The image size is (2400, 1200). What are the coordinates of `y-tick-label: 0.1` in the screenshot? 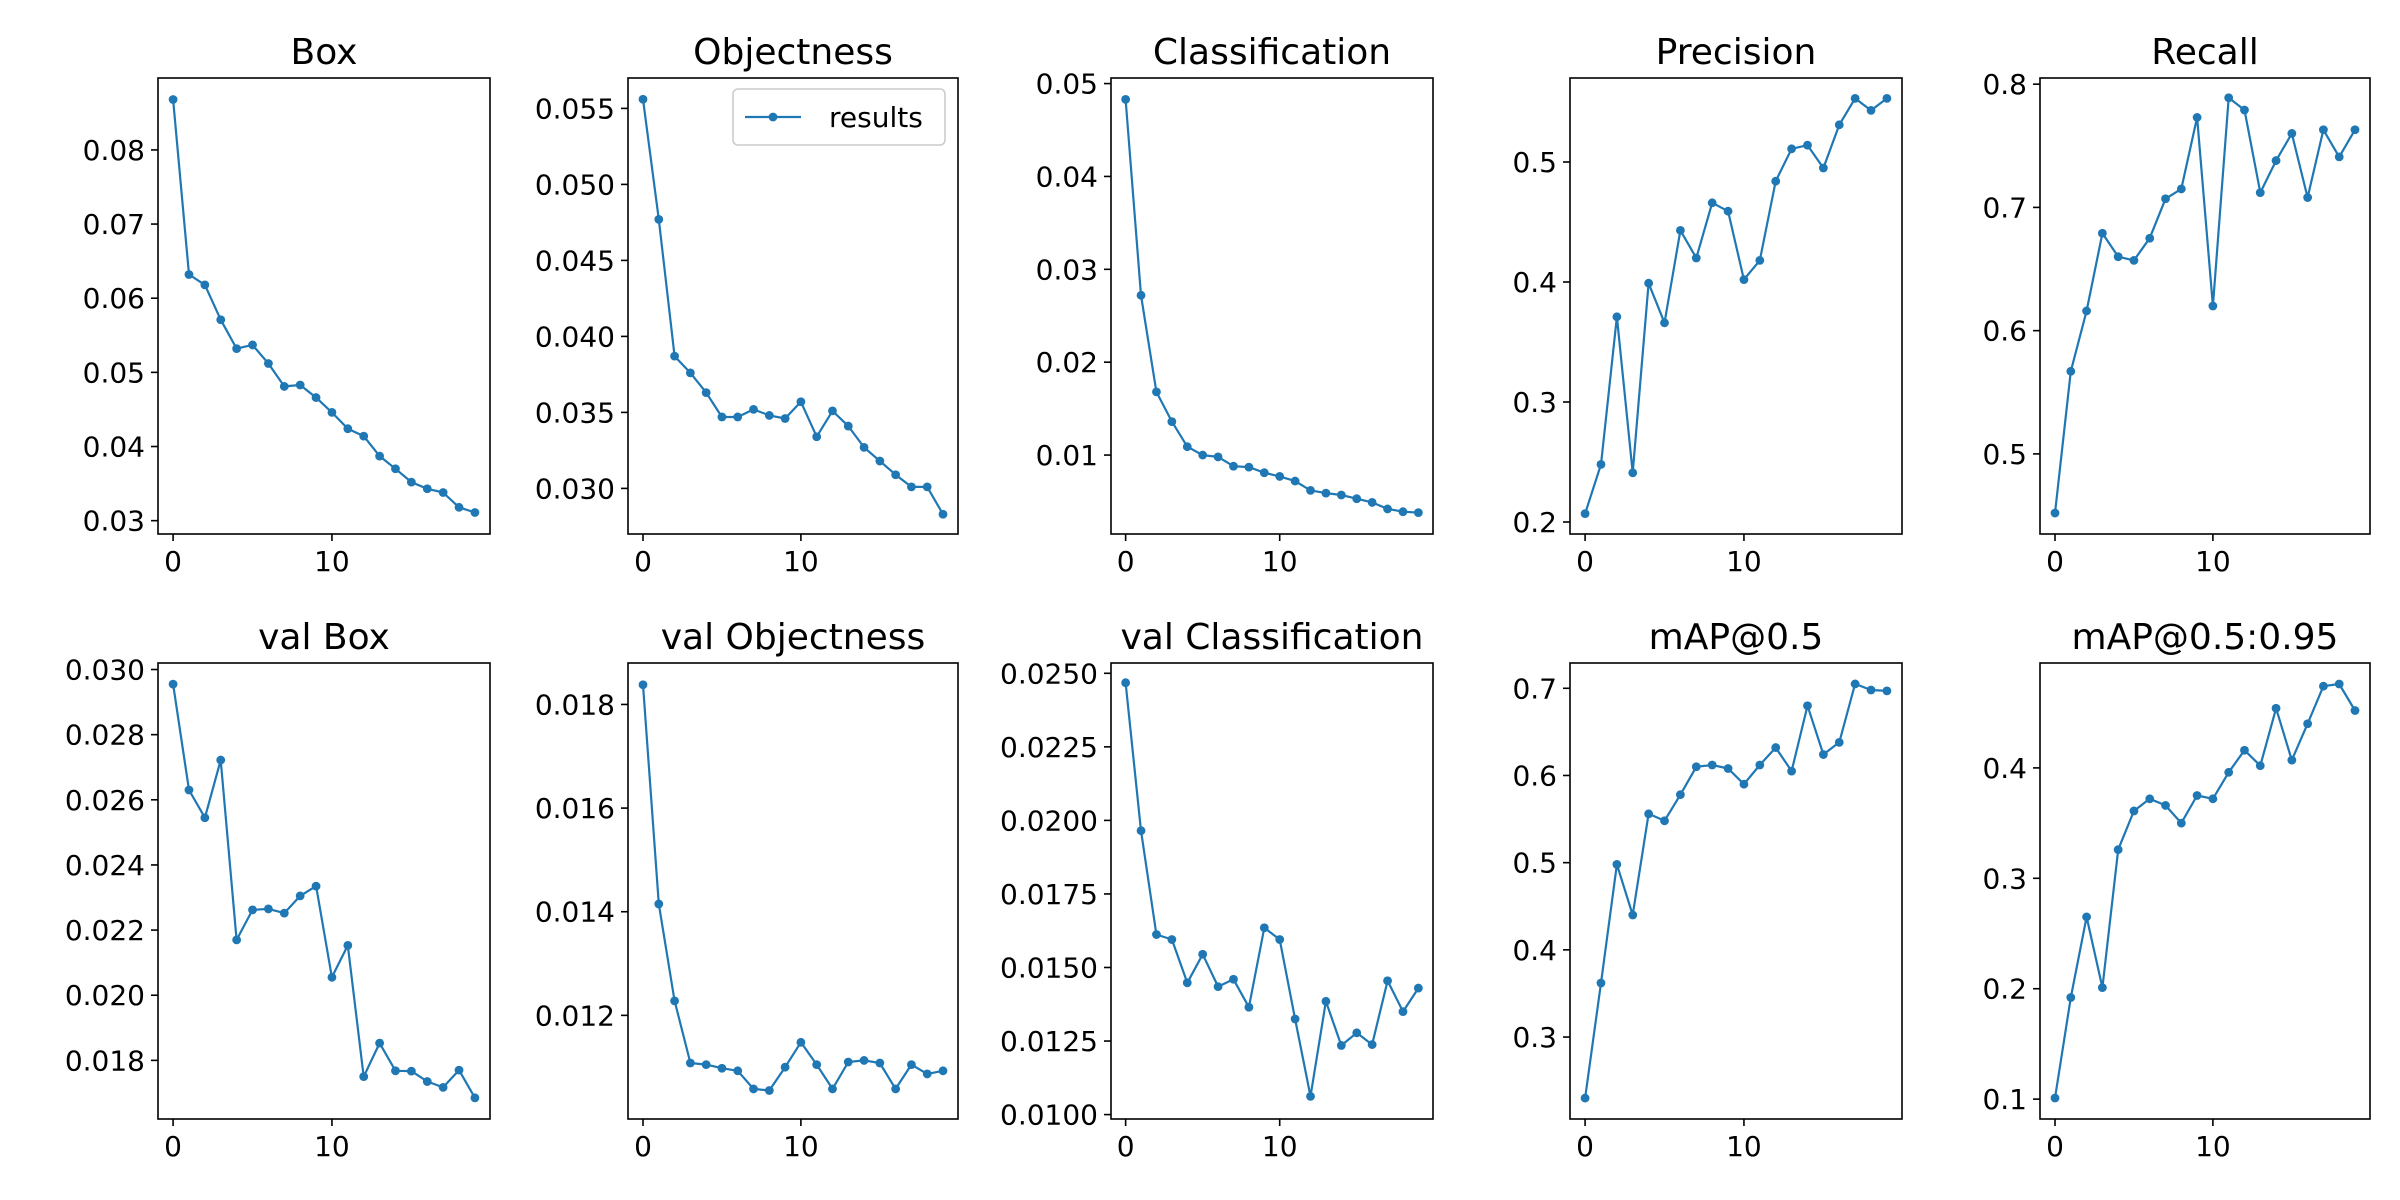 It's located at (2004, 1099).